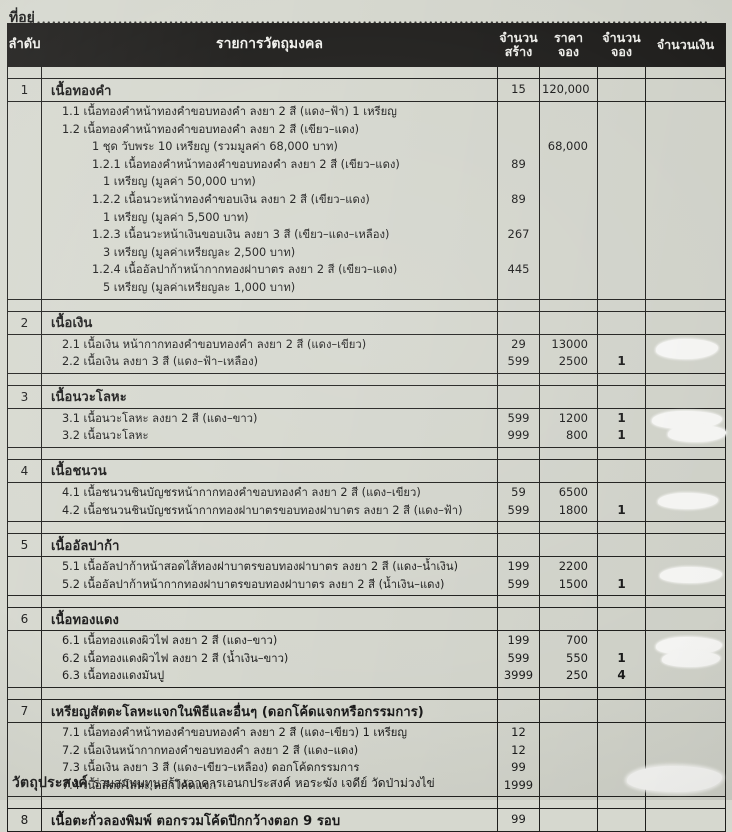 This screenshot has height=832, width=732. What do you see at coordinates (518, 37) in the screenshot?
I see `column-header-made-line1: จำนวน` at bounding box center [518, 37].